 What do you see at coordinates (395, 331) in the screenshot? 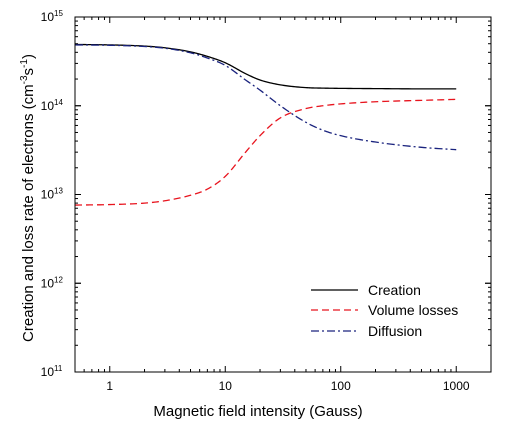
I see `legend-label-diffusion: Diffusion` at bounding box center [395, 331].